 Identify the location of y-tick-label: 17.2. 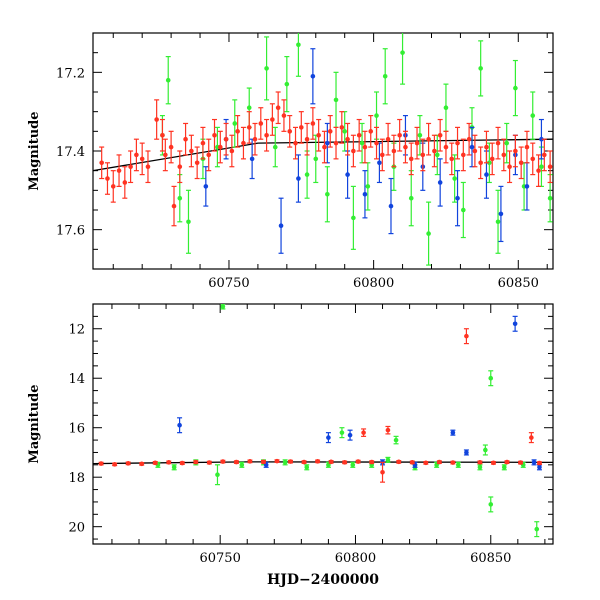
(70, 73).